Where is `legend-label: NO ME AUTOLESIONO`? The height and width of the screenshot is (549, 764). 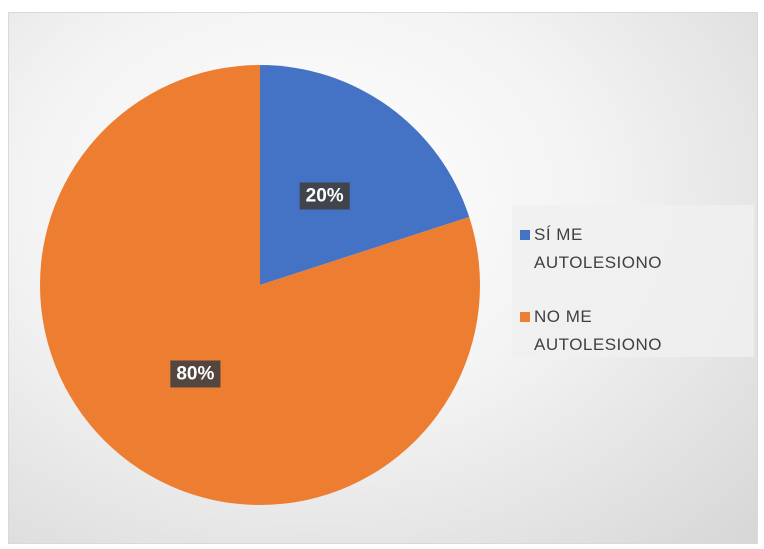 legend-label: NO ME AUTOLESIONO is located at coordinates (598, 330).